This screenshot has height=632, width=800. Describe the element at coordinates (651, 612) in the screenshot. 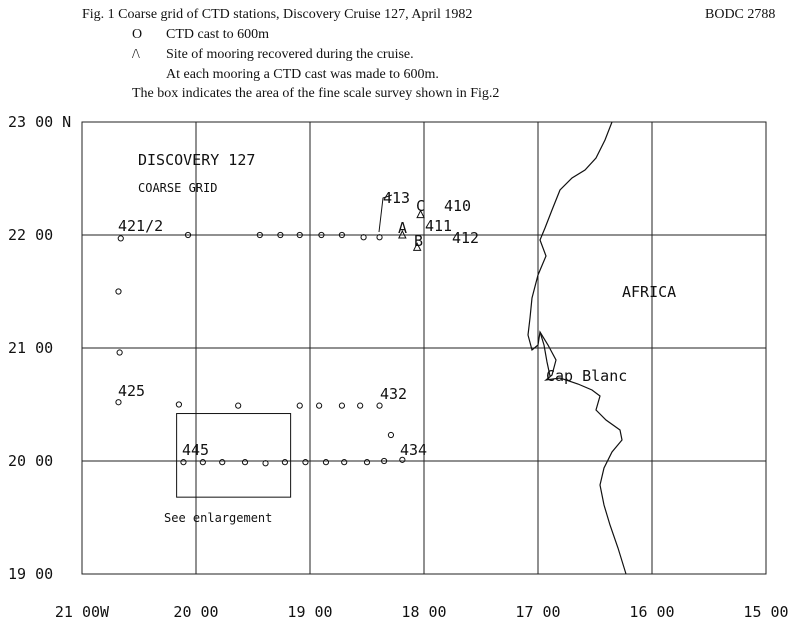

I see `x-tick-label: 16 00` at that location.